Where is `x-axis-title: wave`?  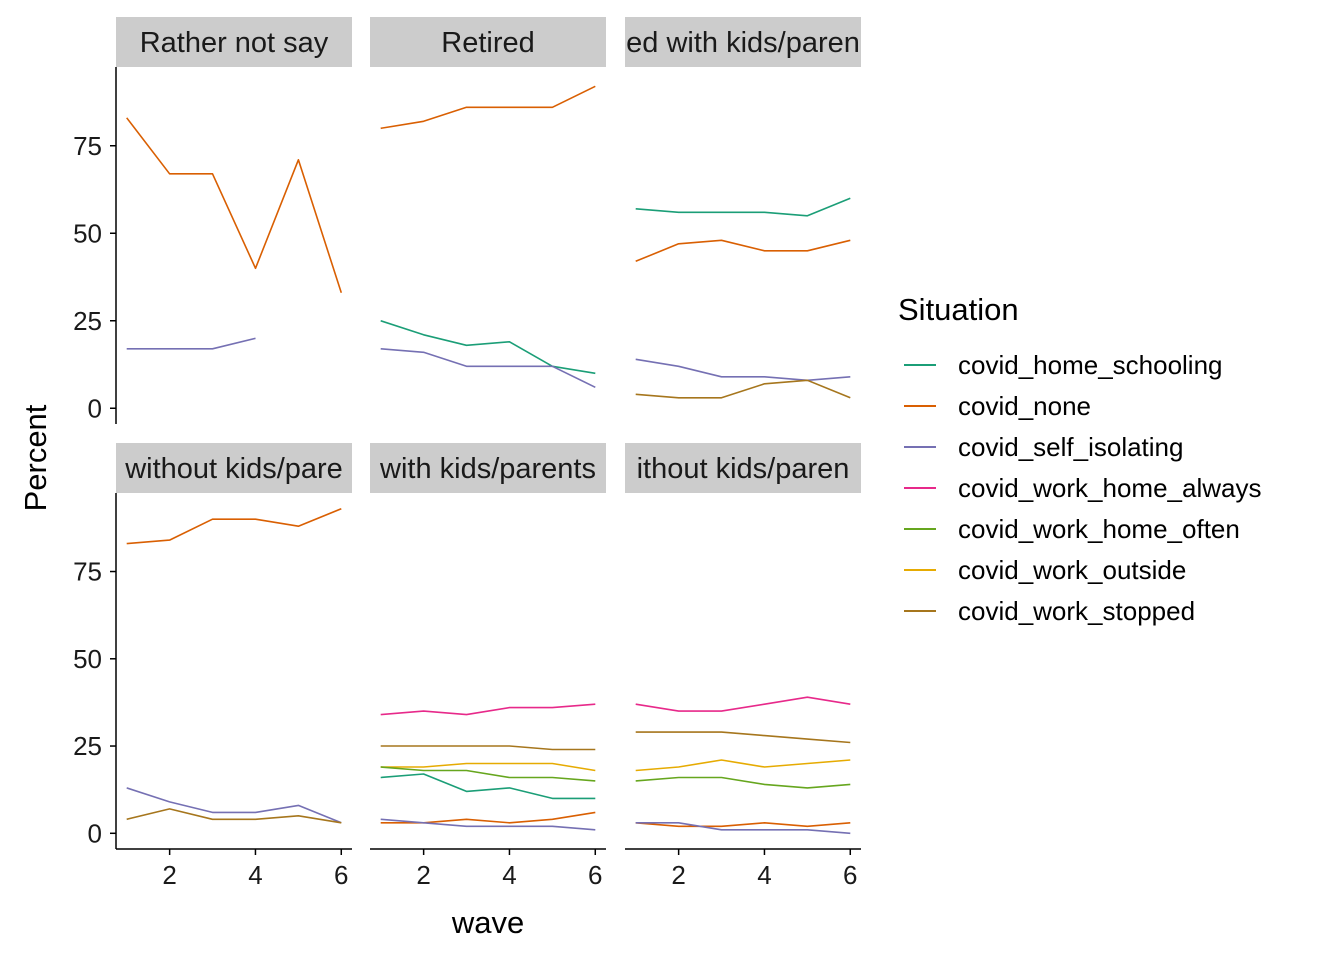 x-axis-title: wave is located at coordinates (487, 922).